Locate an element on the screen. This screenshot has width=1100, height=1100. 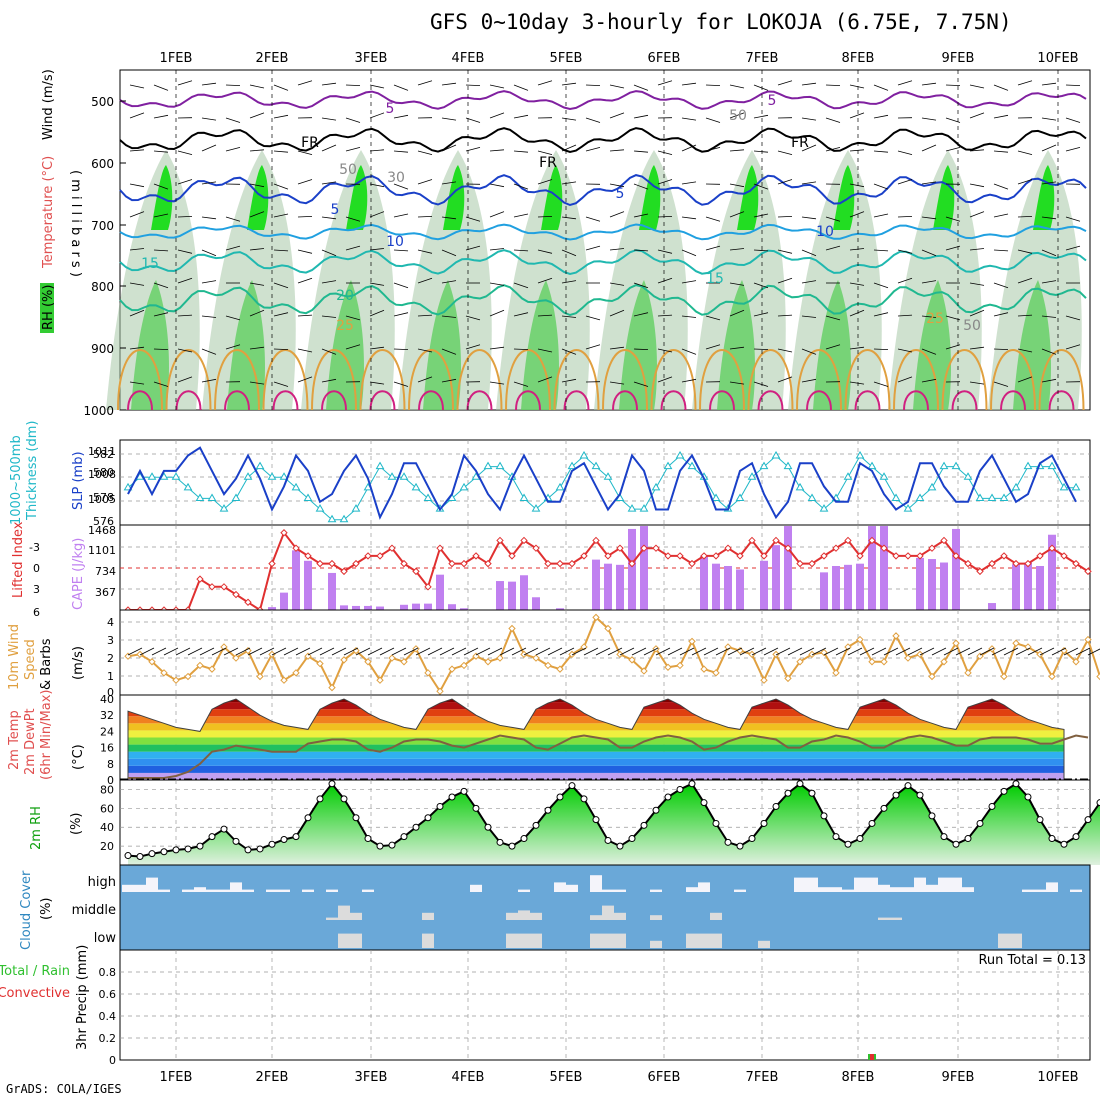
thickness-tick: 578 is located at coordinates (103, 497).